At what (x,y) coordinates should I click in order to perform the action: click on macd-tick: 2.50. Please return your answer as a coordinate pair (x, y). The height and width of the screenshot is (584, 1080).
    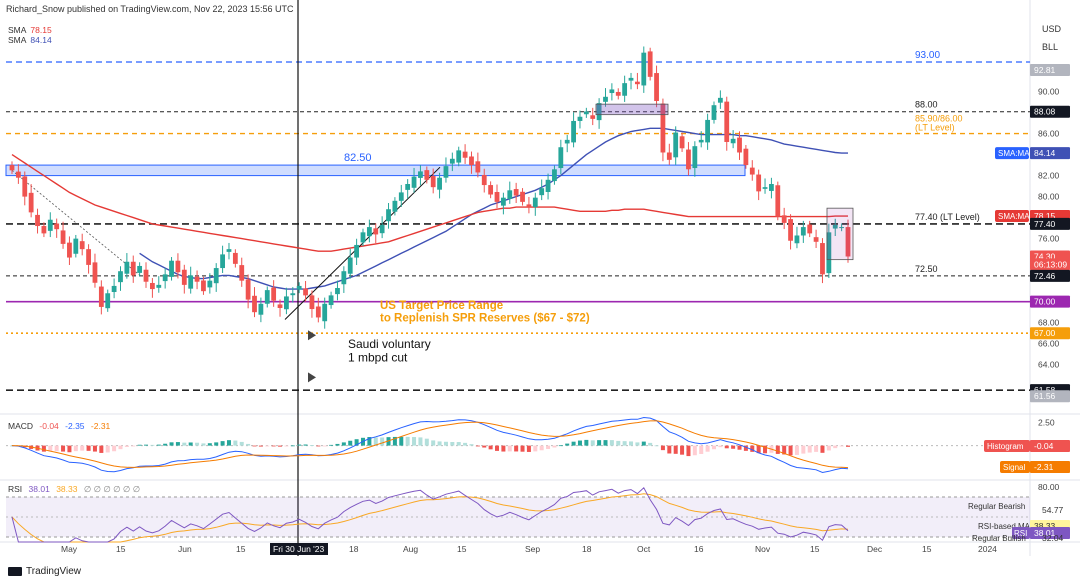
    Looking at the image, I should click on (1046, 422).